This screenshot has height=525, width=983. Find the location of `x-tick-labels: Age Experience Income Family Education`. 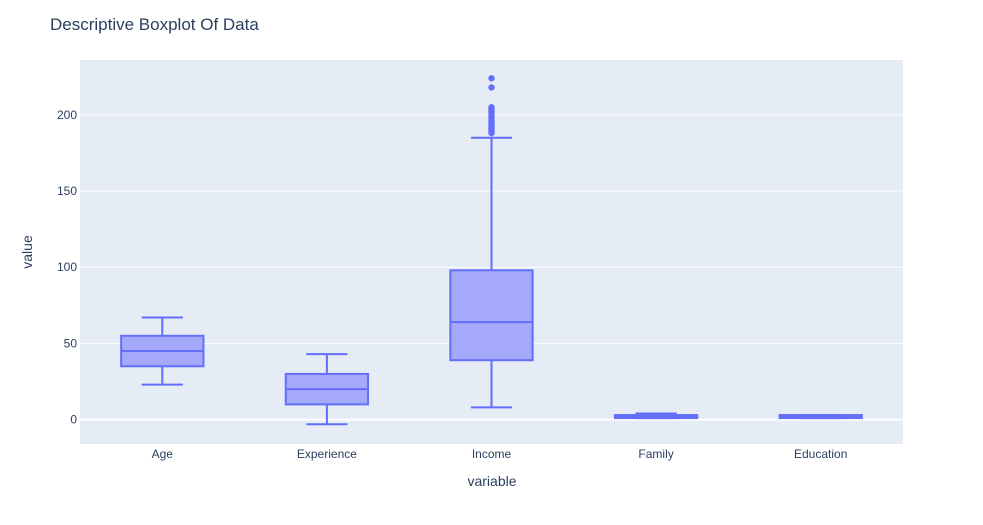

x-tick-labels: Age Experience Income Family Education is located at coordinates (500, 454).